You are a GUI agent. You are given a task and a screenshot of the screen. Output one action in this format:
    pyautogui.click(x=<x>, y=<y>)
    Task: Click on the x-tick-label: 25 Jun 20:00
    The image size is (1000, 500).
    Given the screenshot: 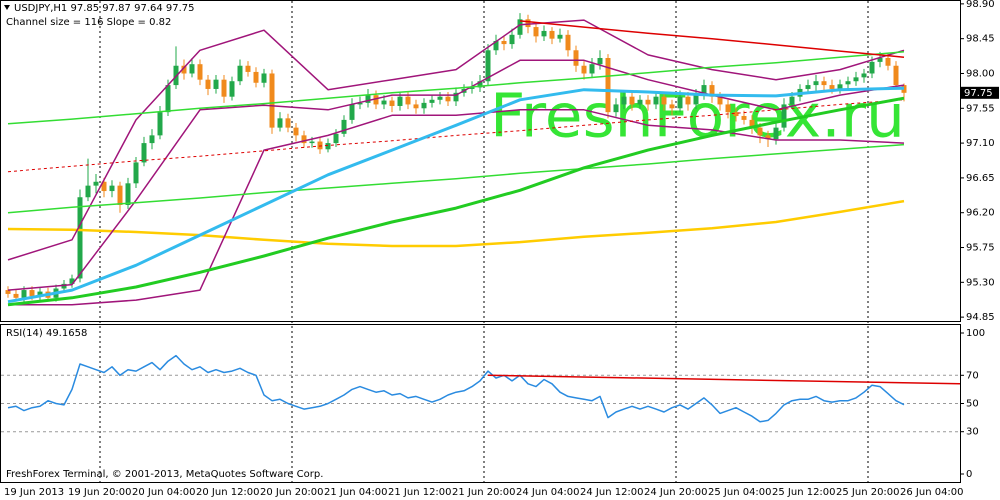 What is the action you would take?
    pyautogui.click(x=868, y=492)
    